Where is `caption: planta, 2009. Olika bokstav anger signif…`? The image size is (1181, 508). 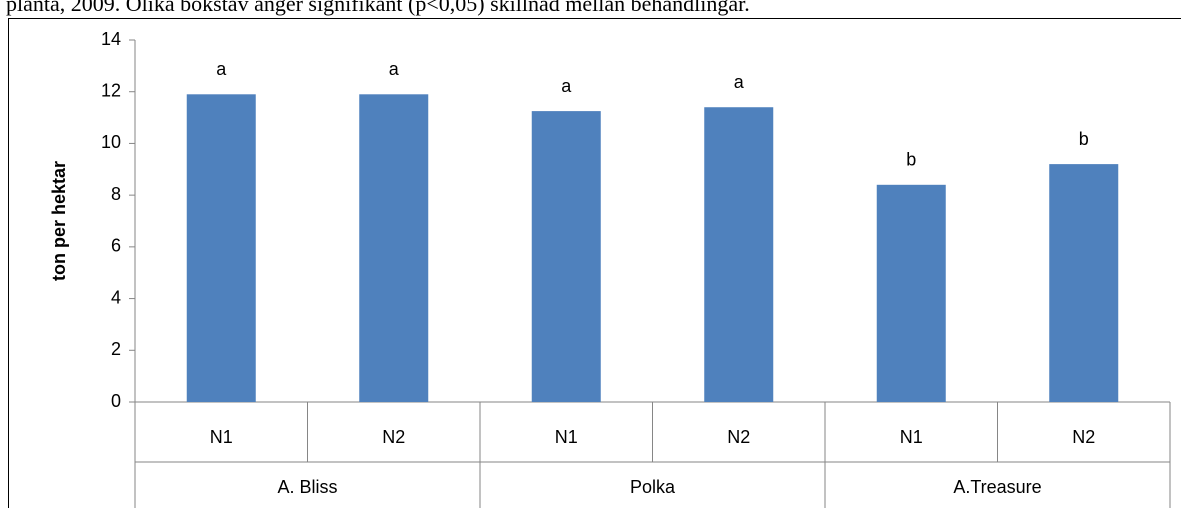
caption: planta, 2009. Olika bokstav anger signif… is located at coordinates (378, 8).